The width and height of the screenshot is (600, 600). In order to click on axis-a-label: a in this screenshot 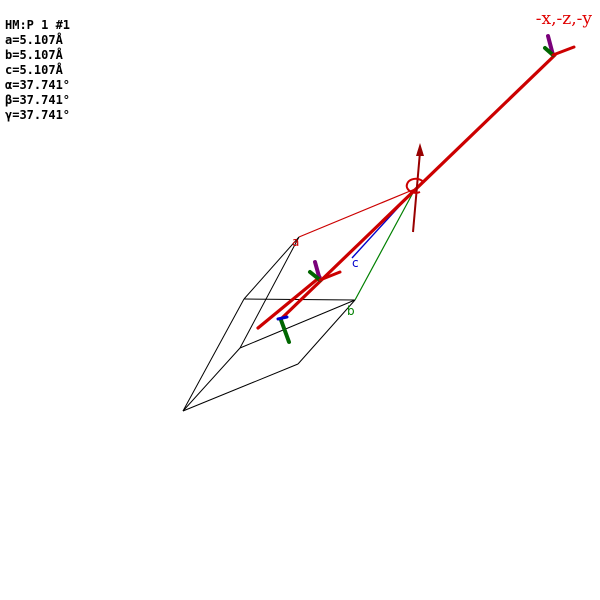, I will do `click(295, 242)`.